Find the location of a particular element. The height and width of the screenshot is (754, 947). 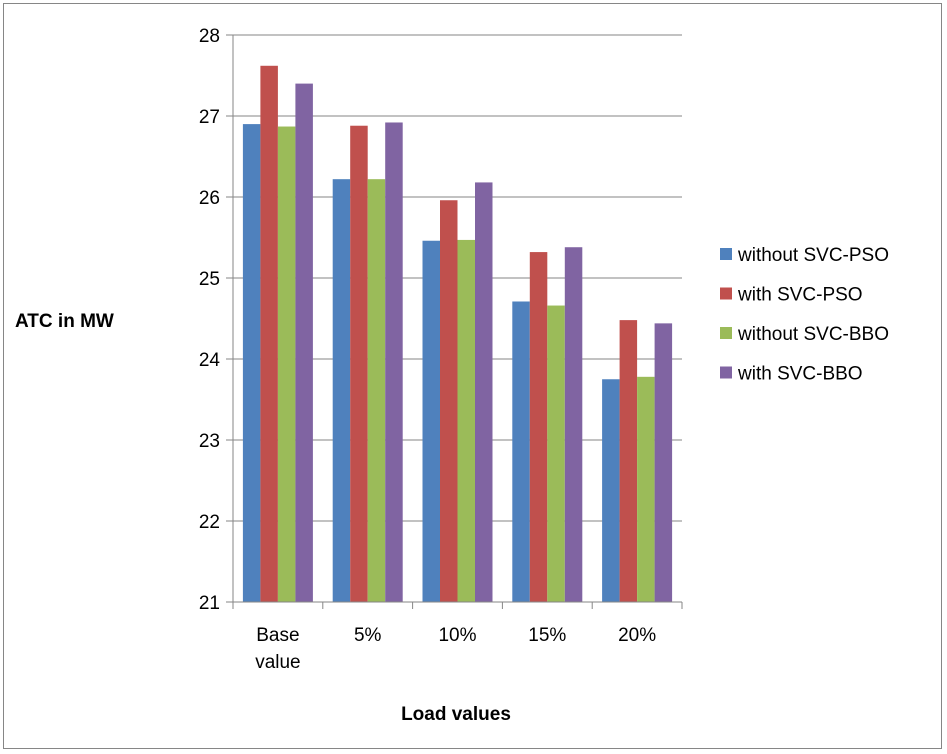

y-axis-title: ATC in MW is located at coordinates (64, 321).